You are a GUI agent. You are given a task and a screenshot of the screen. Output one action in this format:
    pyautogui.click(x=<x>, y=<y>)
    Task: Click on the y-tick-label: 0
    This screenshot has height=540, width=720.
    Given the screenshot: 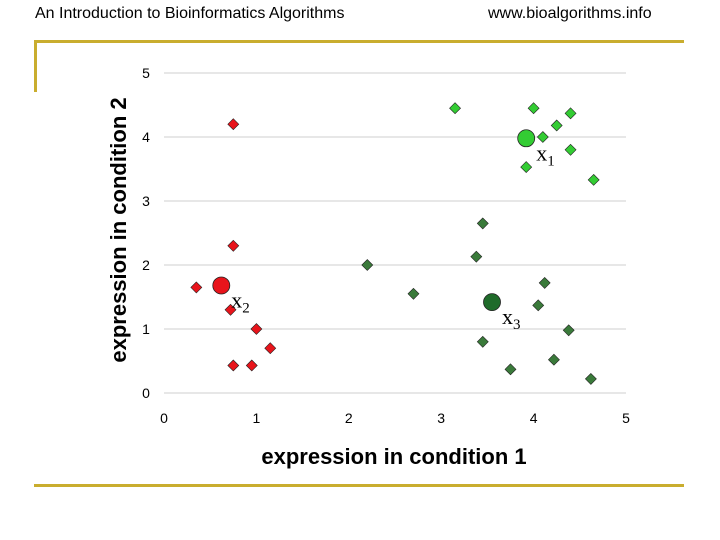 What is the action you would take?
    pyautogui.click(x=146, y=393)
    